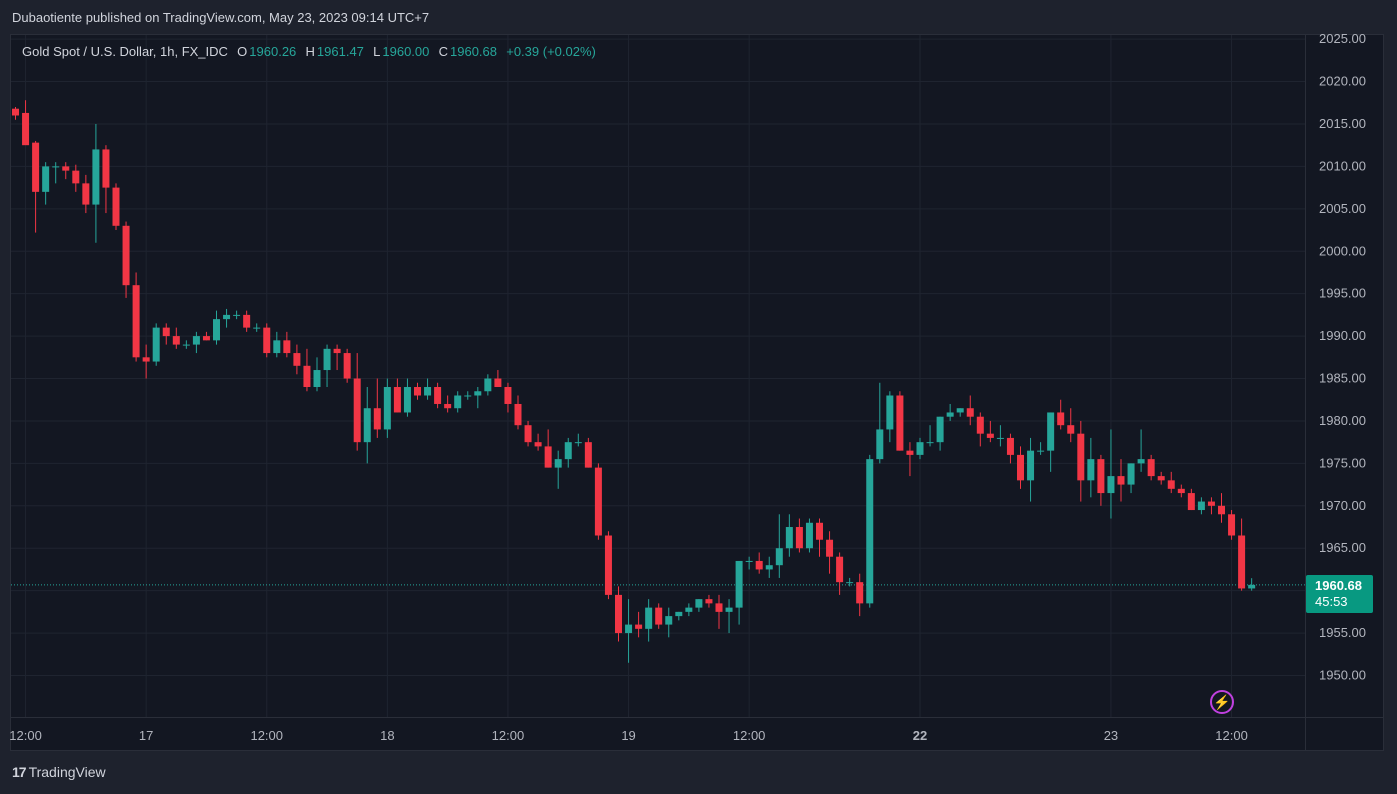  I want to click on x-tick-label: 19, so click(628, 735).